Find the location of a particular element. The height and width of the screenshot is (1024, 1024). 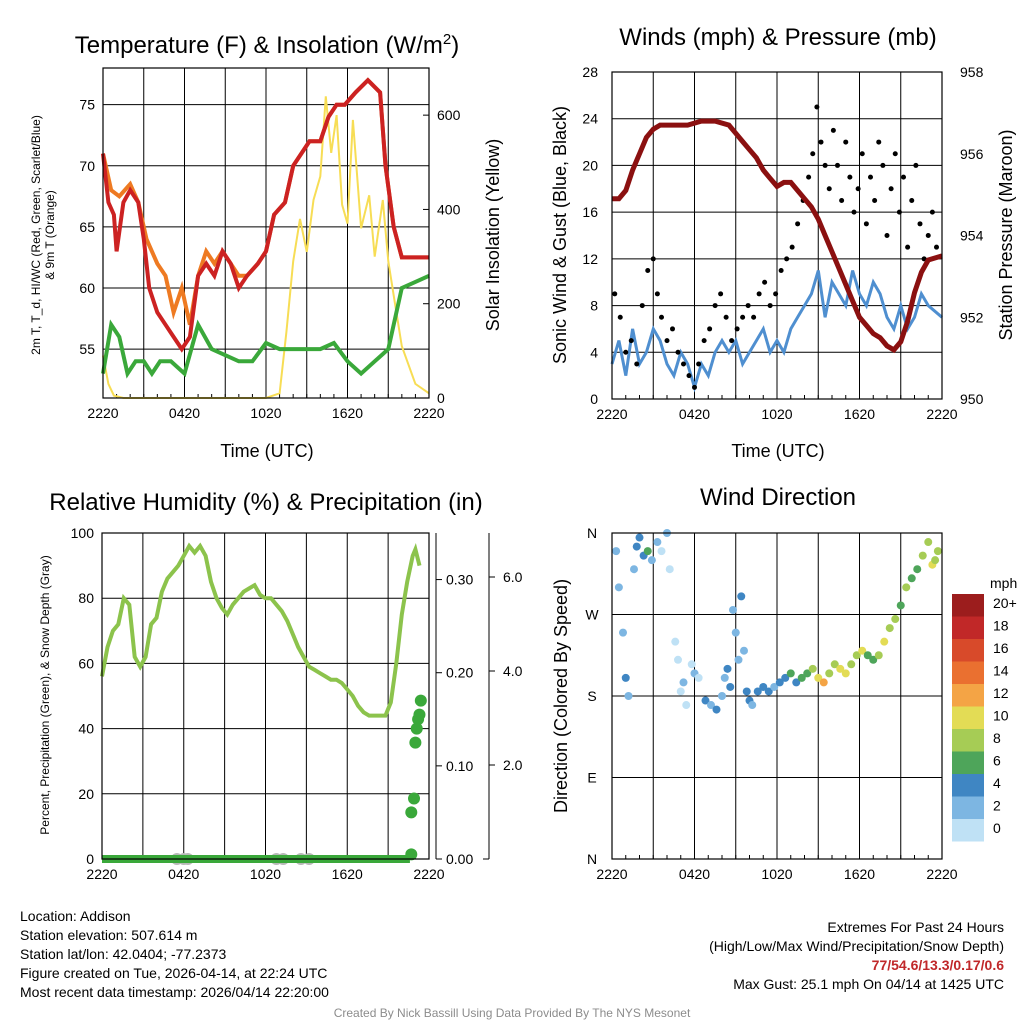

legend-label: 0 is located at coordinates (997, 828).